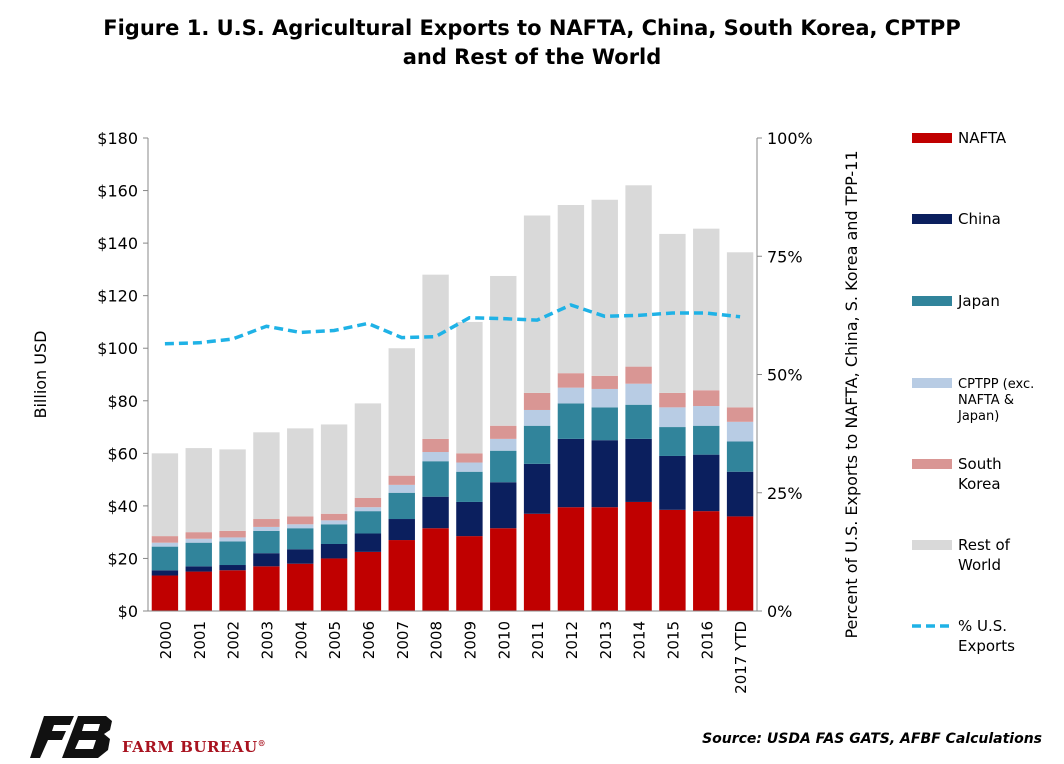  Describe the element at coordinates (401, 575) in the screenshot. I see `bar-nafta-2007` at that location.